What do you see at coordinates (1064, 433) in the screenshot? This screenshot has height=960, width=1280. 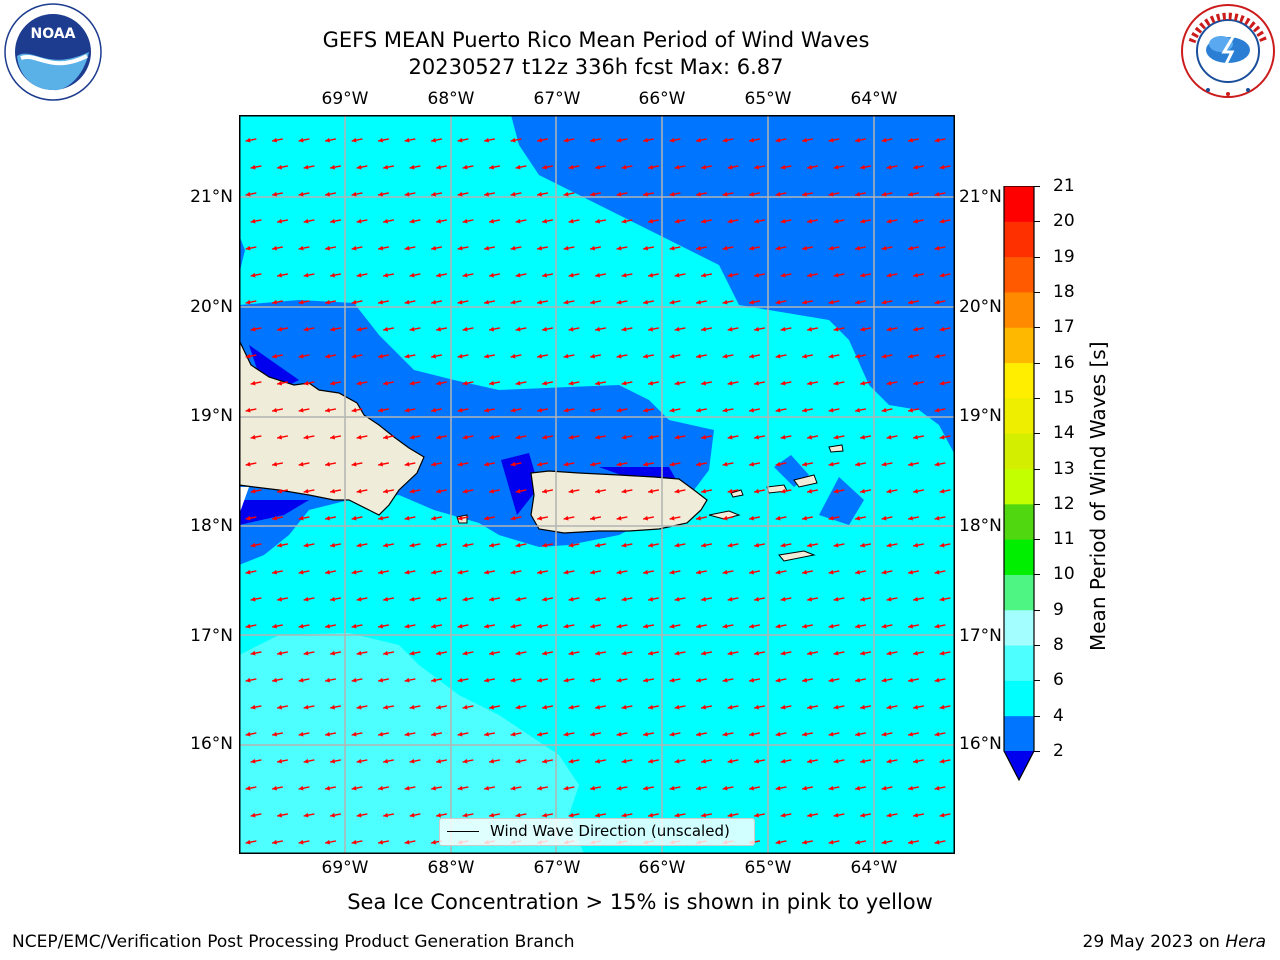 I see `colorbar-tick-label: 14` at bounding box center [1064, 433].